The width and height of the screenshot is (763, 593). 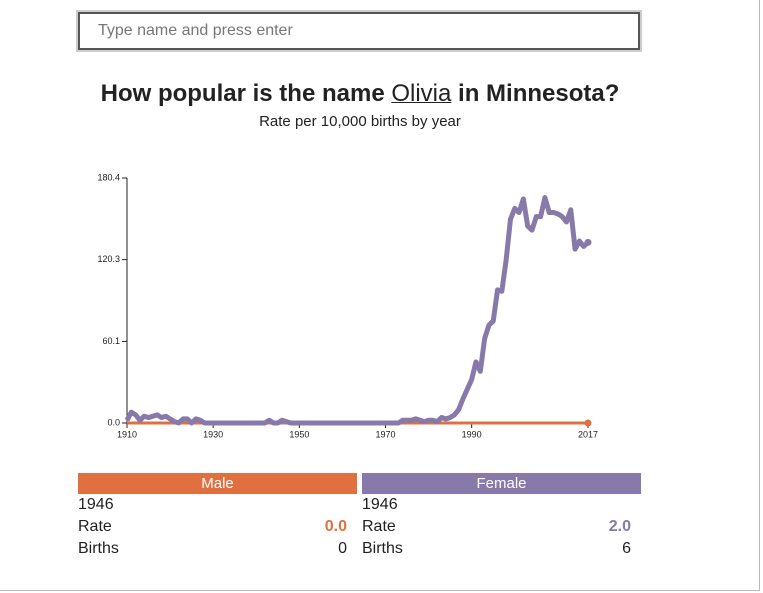 What do you see at coordinates (242, 93) in the screenshot?
I see `title-prefix: How popular is the name` at bounding box center [242, 93].